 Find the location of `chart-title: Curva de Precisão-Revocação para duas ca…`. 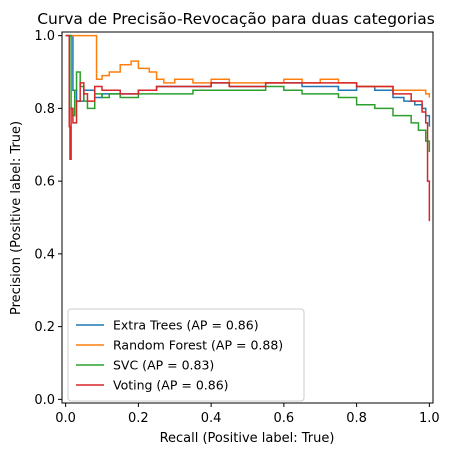

chart-title: Curva de Precisão-Revocação para duas ca… is located at coordinates (236, 19).